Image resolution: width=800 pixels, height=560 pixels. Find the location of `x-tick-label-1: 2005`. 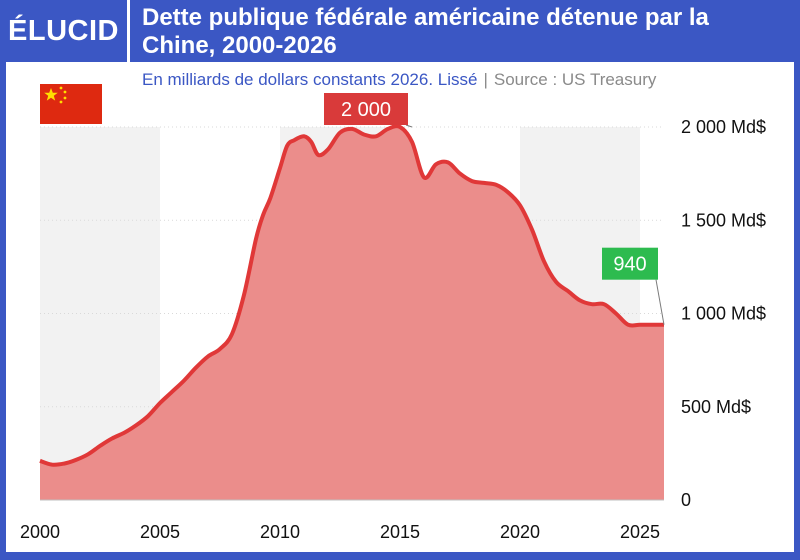

x-tick-label-1: 2005 is located at coordinates (160, 532).